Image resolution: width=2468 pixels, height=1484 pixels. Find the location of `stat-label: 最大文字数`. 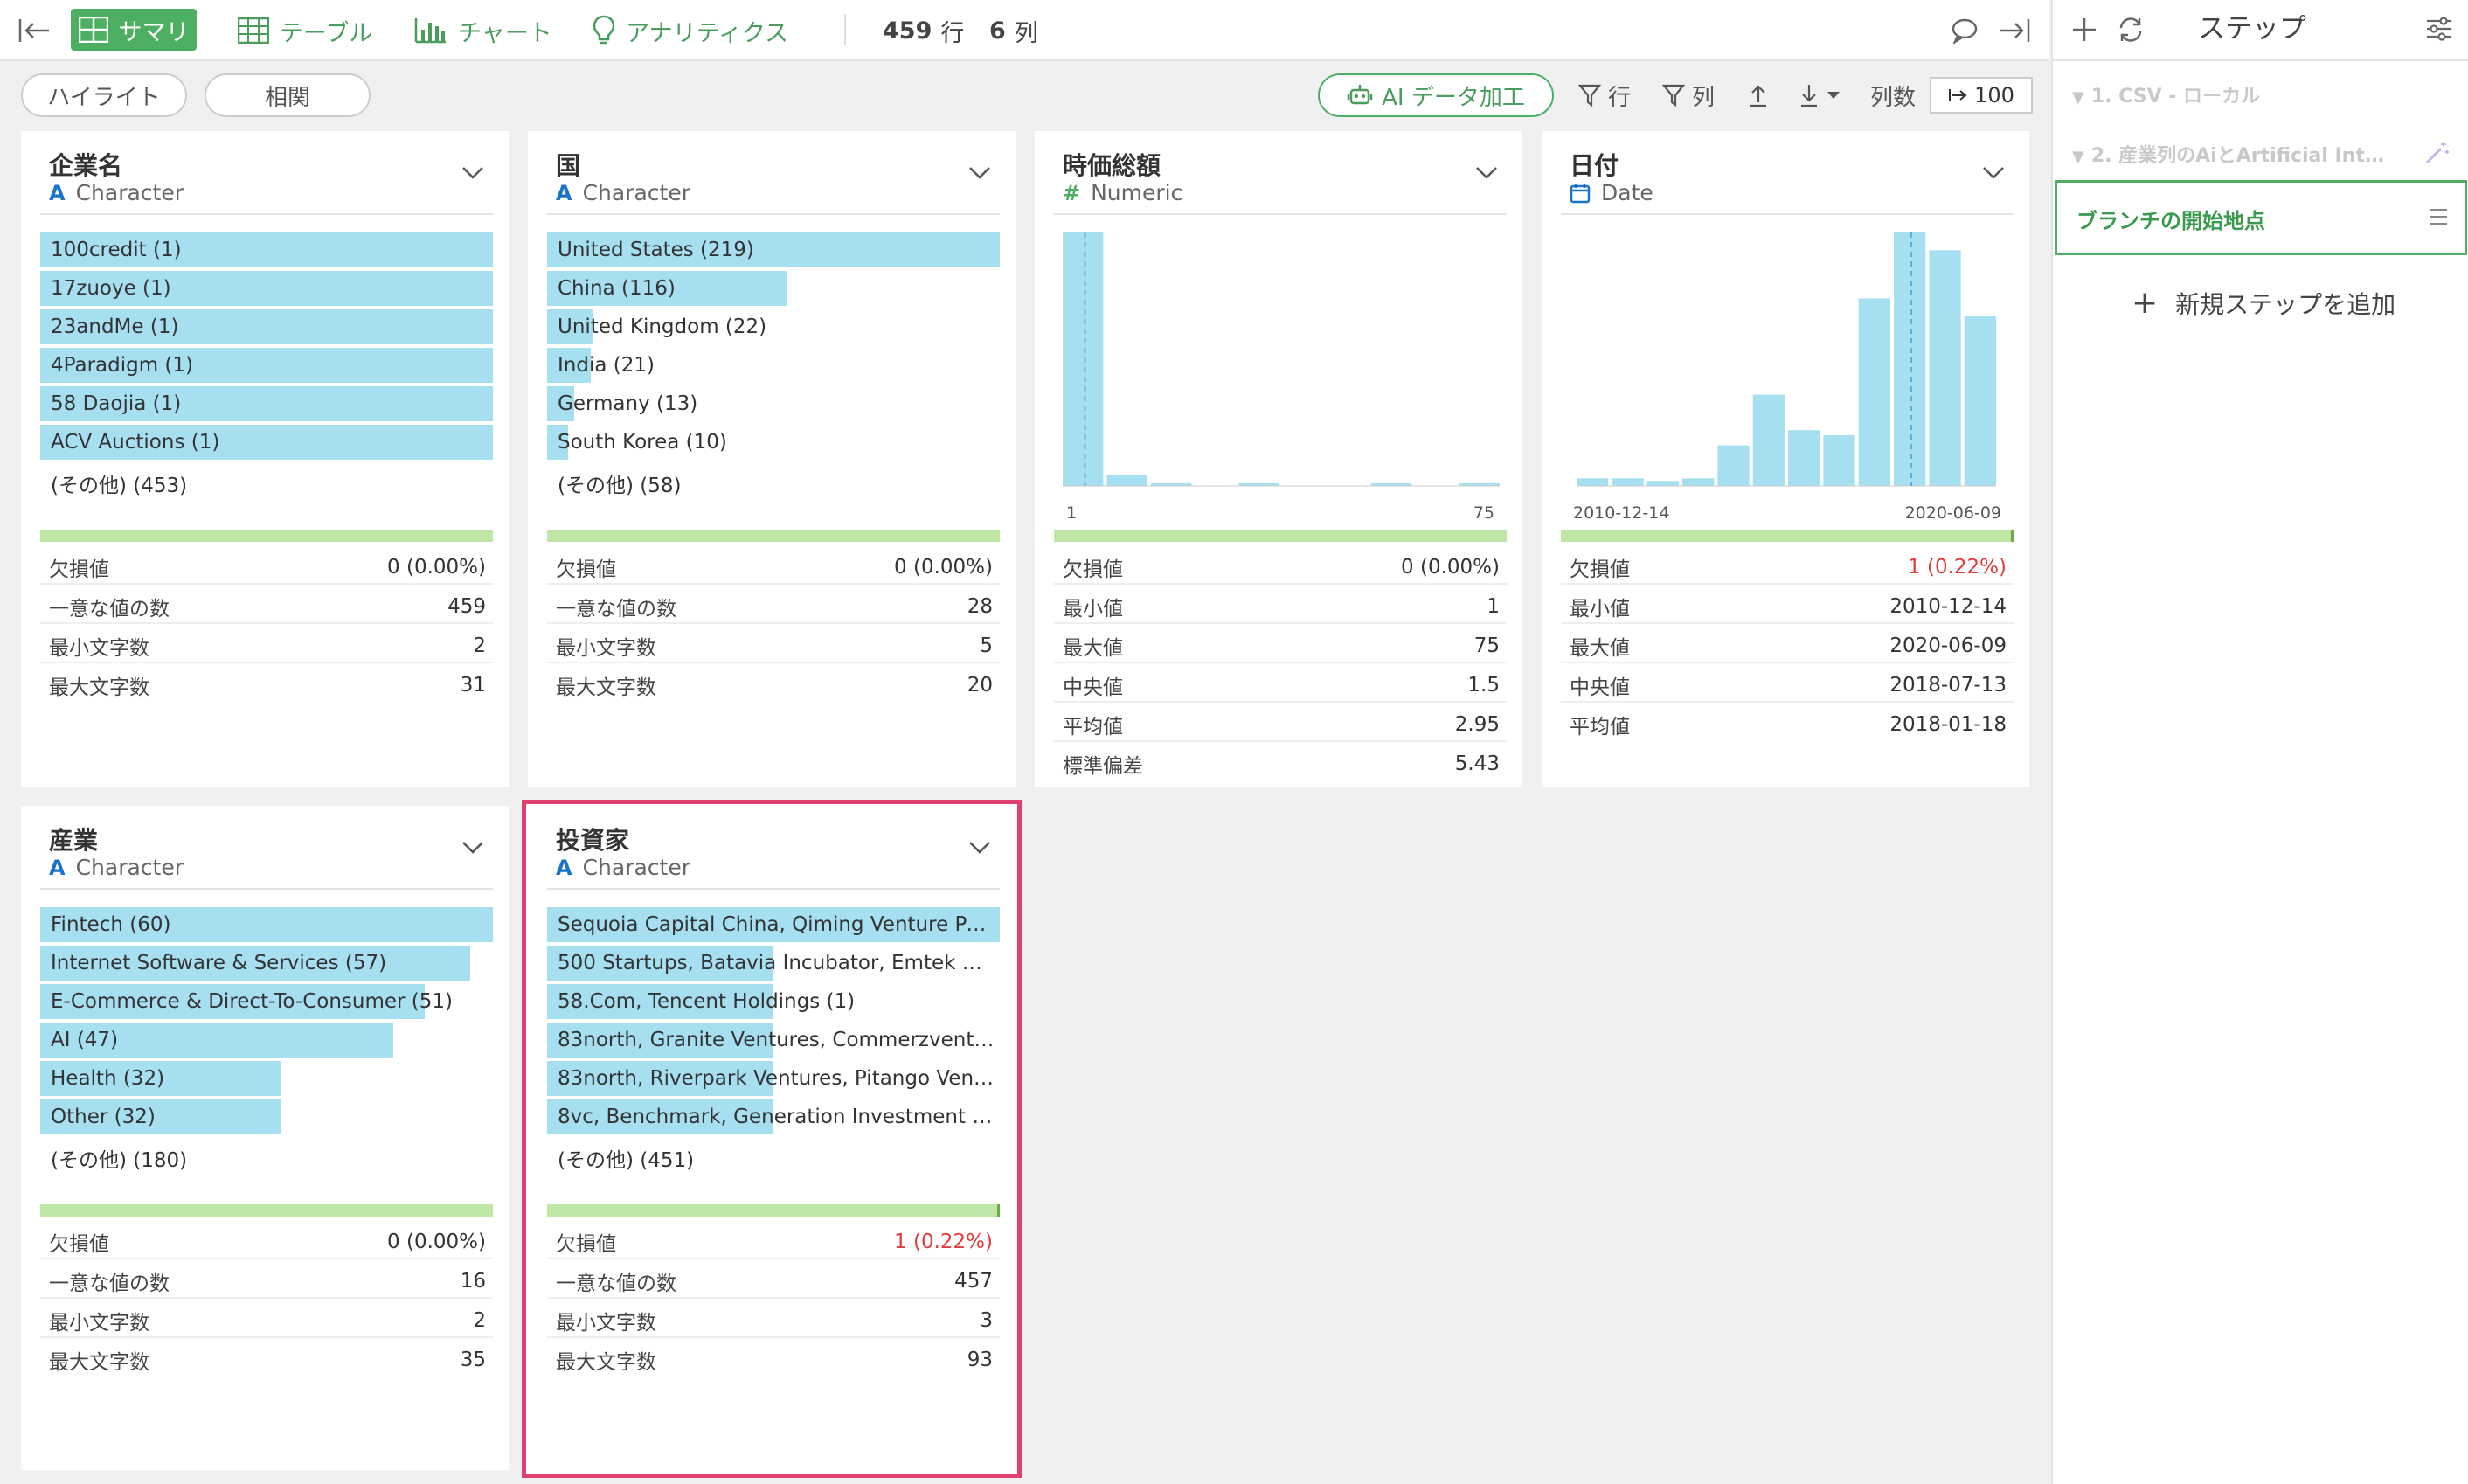

stat-label: 最大文字数 is located at coordinates (606, 1362).